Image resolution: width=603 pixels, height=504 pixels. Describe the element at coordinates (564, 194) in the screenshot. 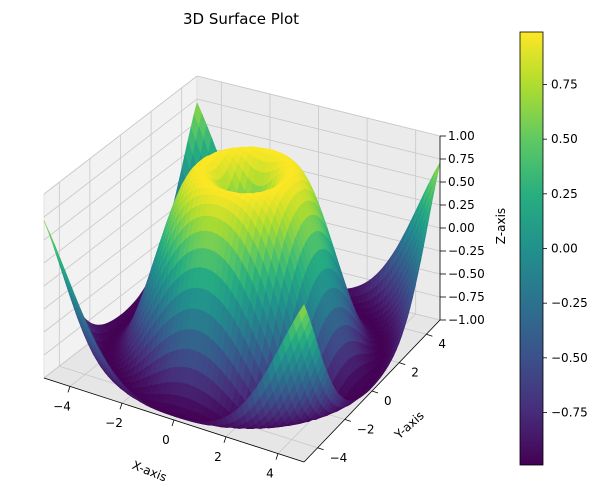

I see `colorbar-tick-label: 0.25` at that location.